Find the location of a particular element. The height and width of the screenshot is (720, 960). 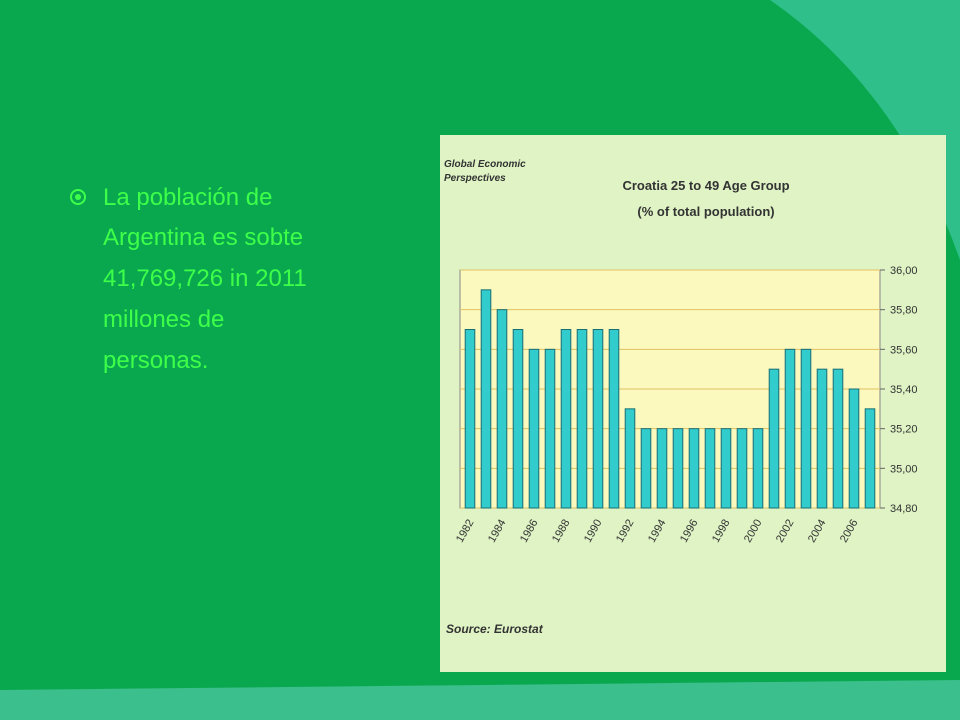

bullet-text: Argentina es sobte is located at coordinates (203, 237).